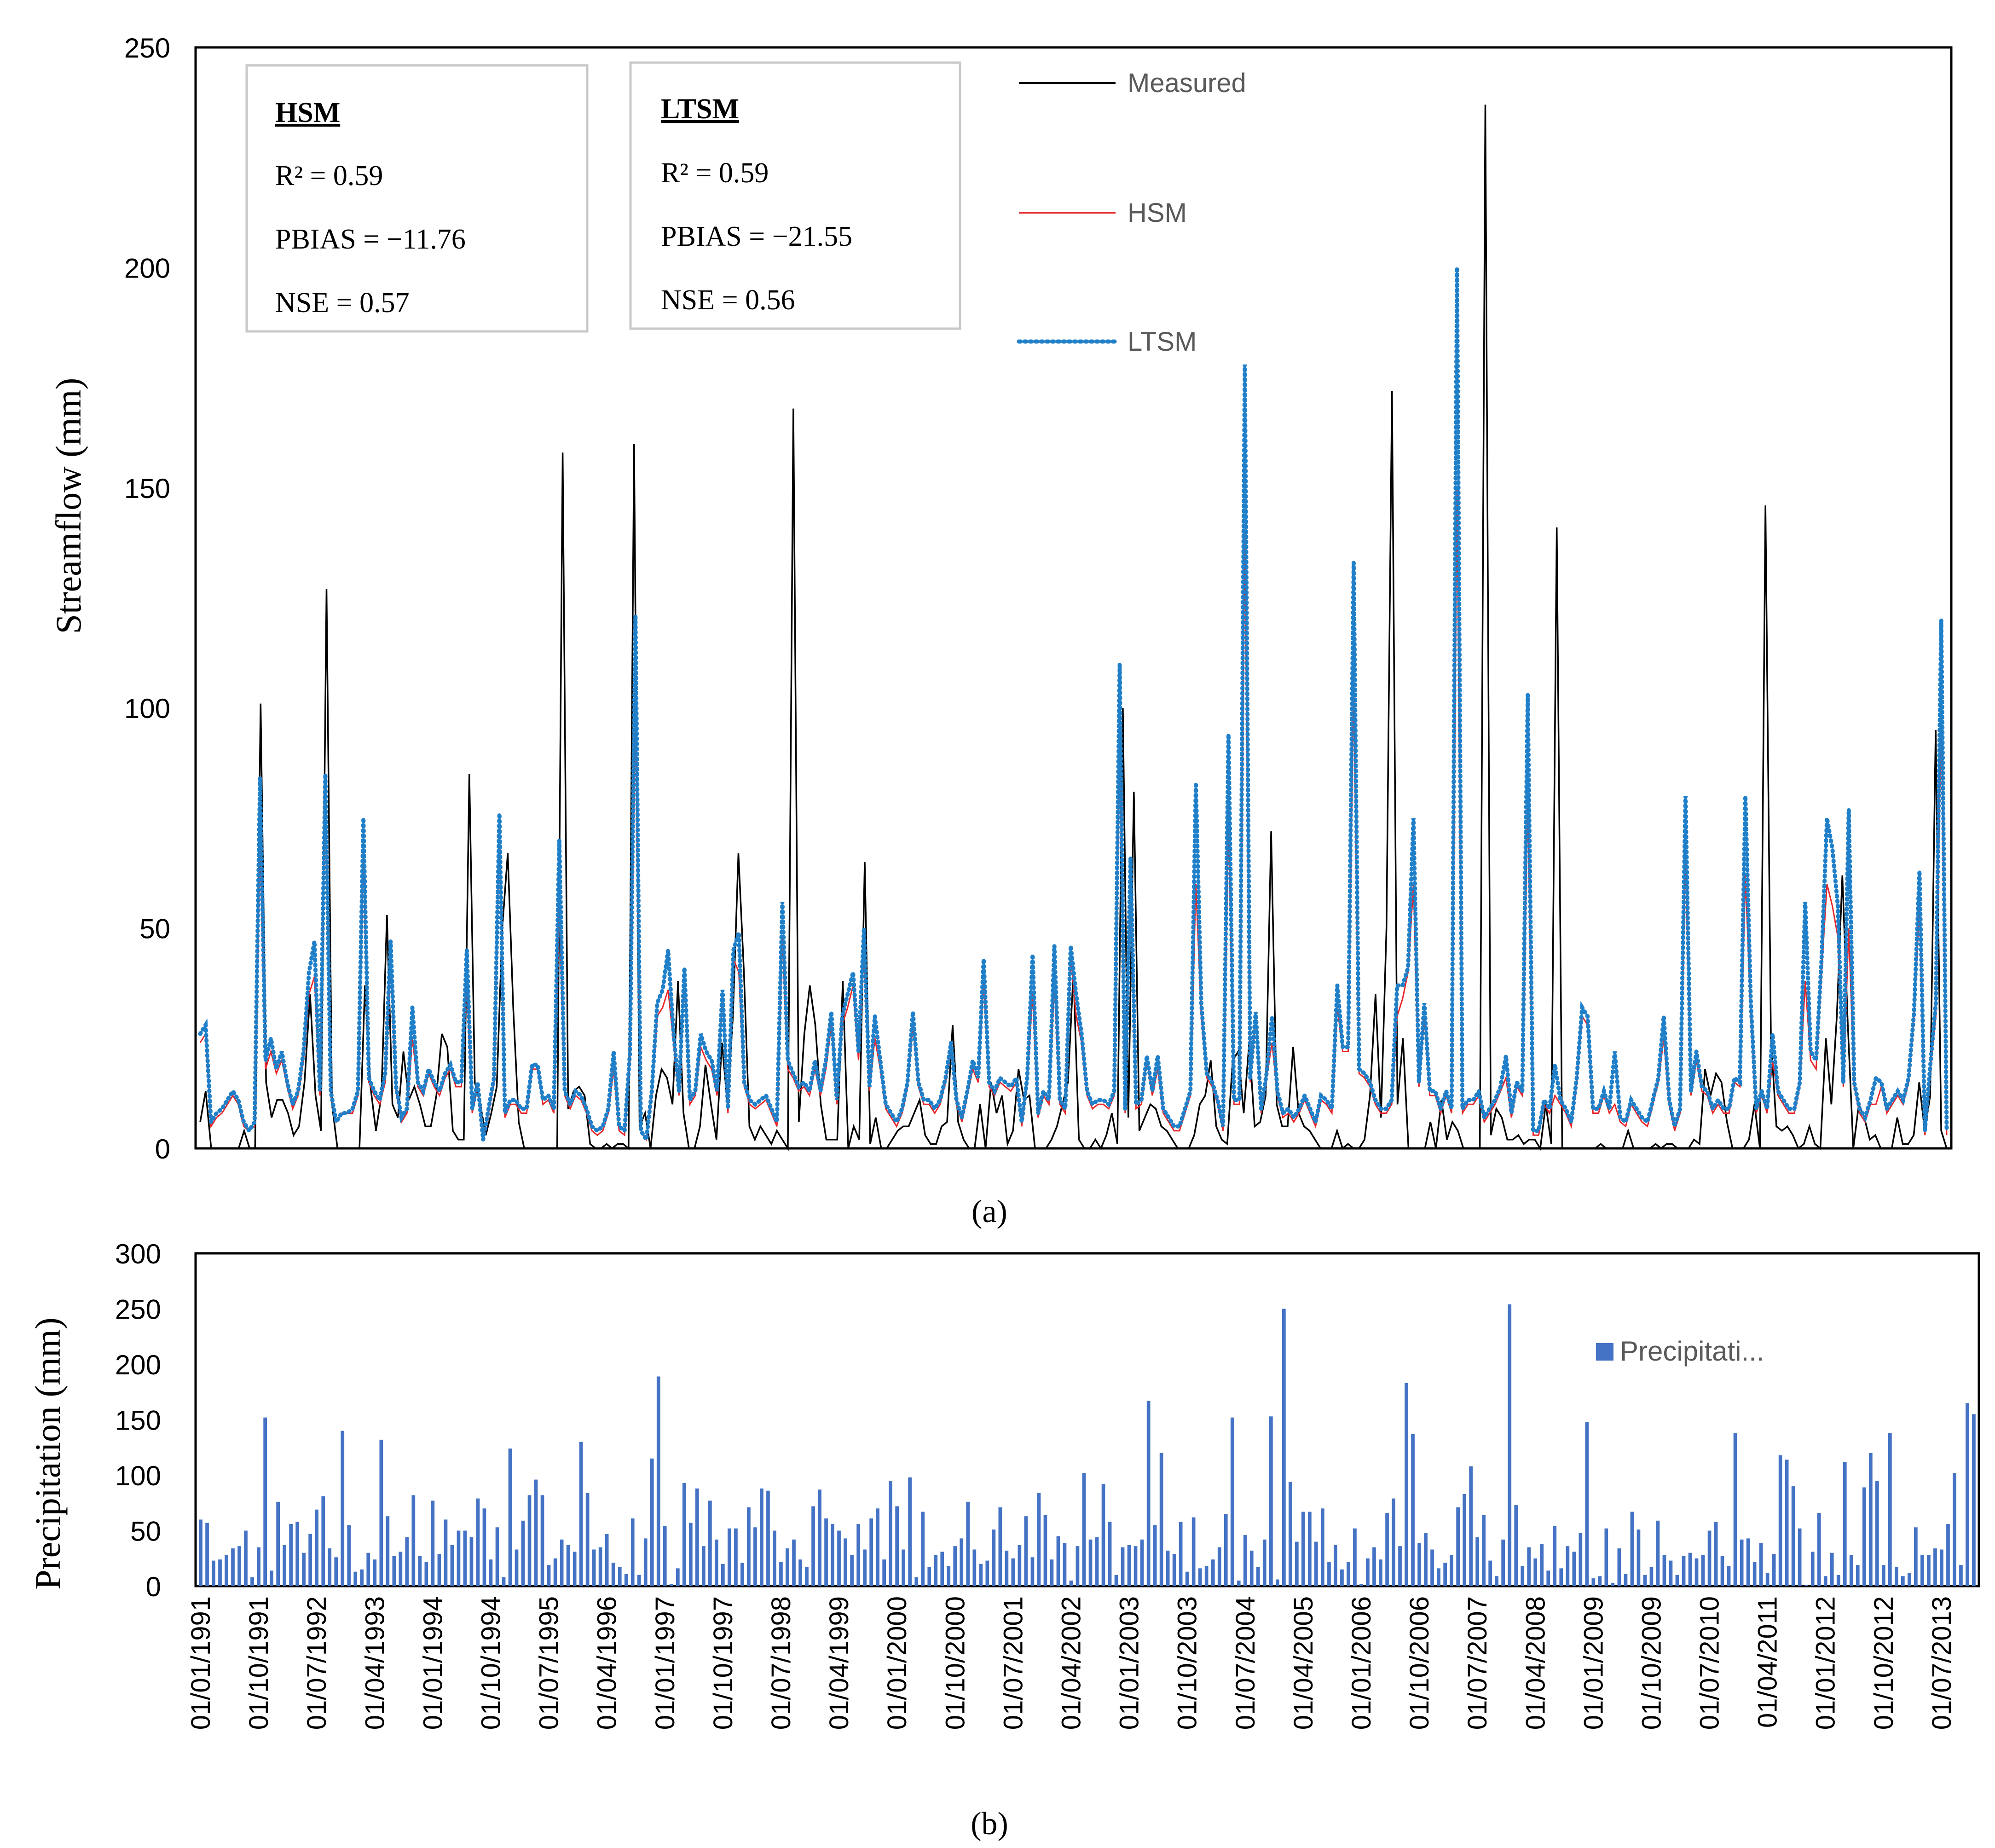 The width and height of the screenshot is (1995, 1848). I want to click on precipitation-x-tick-label: 01/01/1997, so click(665, 1663).